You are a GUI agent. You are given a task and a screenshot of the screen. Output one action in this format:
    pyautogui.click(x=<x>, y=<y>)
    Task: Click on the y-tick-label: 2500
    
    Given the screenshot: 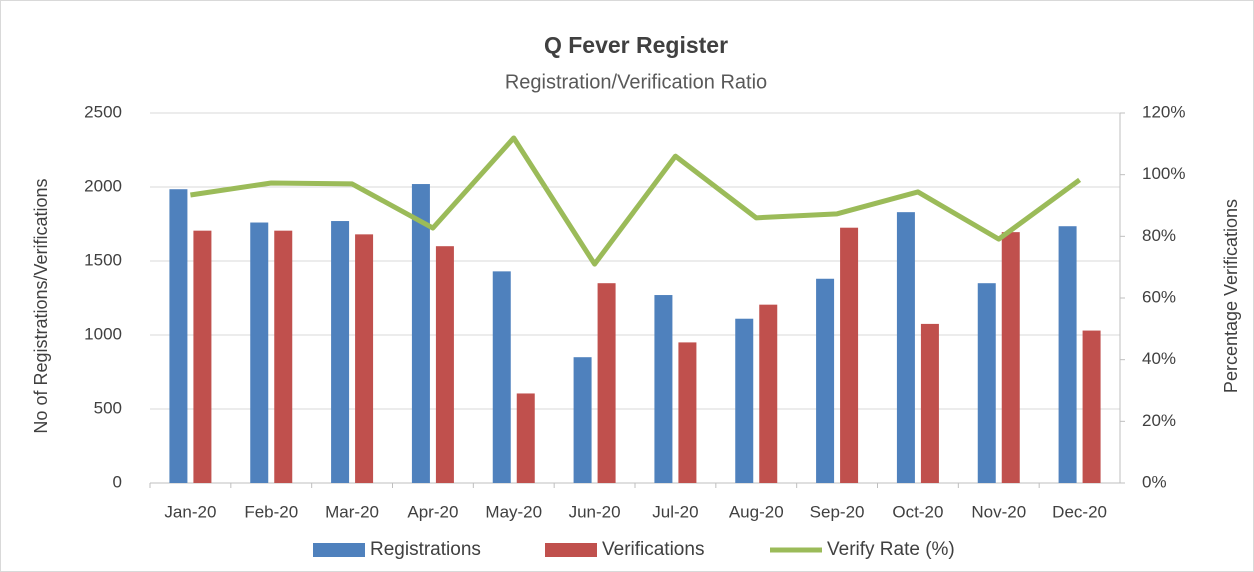 What is the action you would take?
    pyautogui.click(x=103, y=111)
    